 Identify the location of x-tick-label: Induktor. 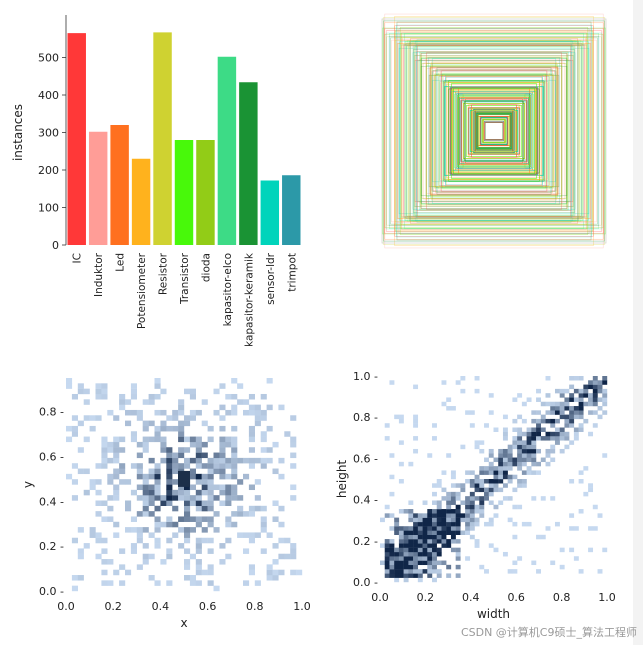
(99, 274).